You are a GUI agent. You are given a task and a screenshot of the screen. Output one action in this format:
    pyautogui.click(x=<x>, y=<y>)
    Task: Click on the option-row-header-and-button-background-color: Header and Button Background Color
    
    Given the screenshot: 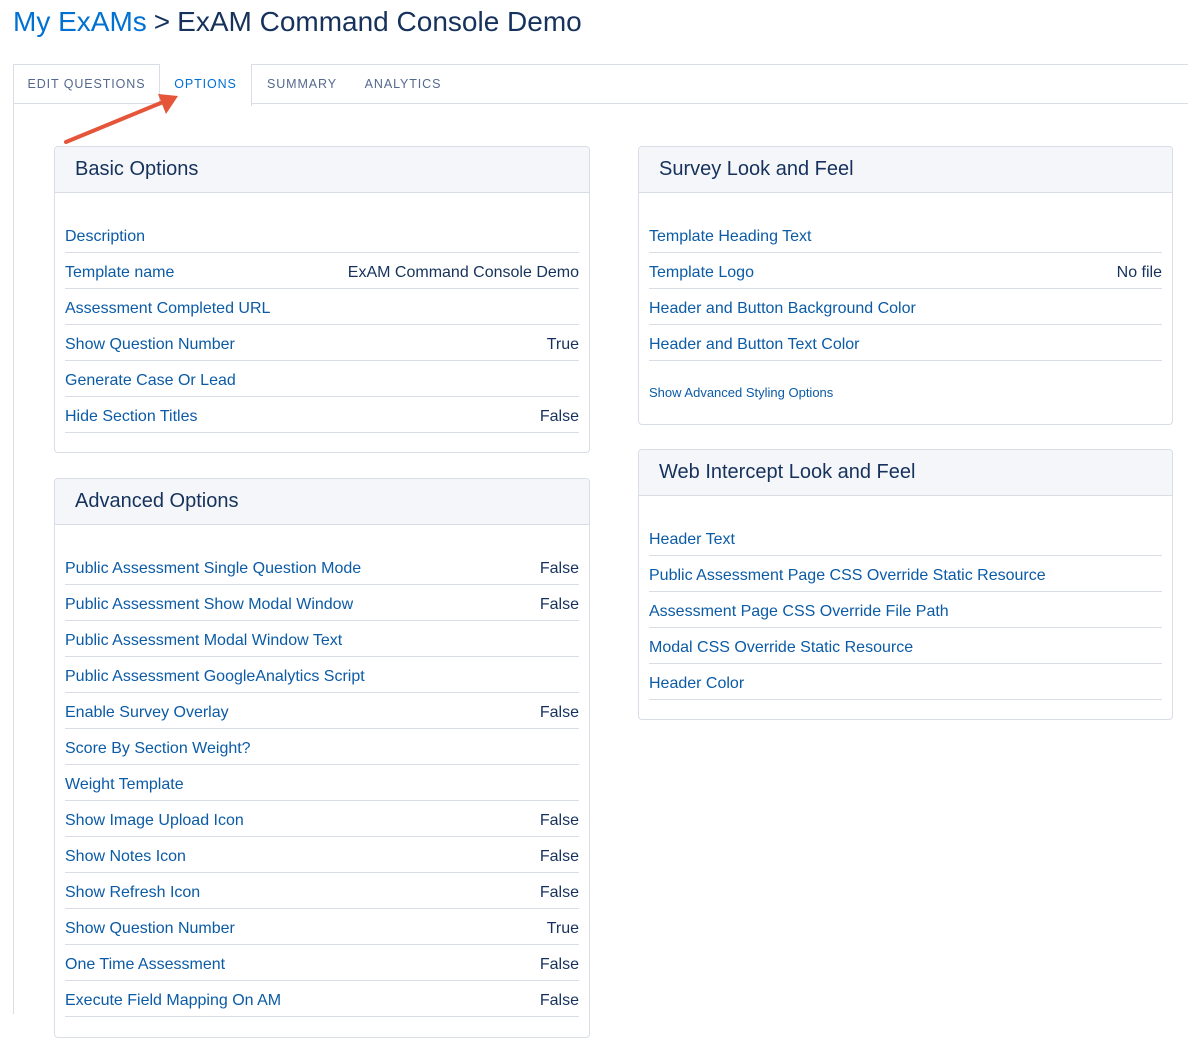 What is the action you would take?
    pyautogui.click(x=905, y=307)
    